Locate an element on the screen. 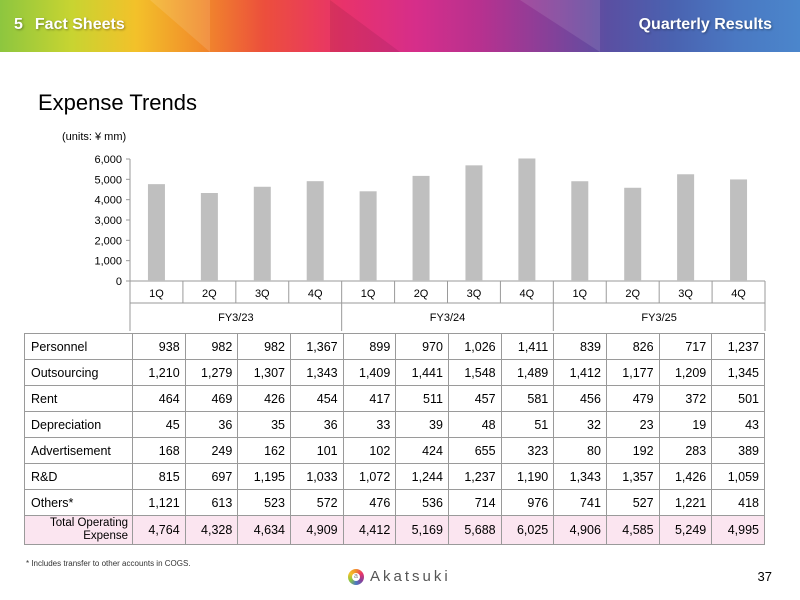  table-cell: 899 is located at coordinates (369, 346).